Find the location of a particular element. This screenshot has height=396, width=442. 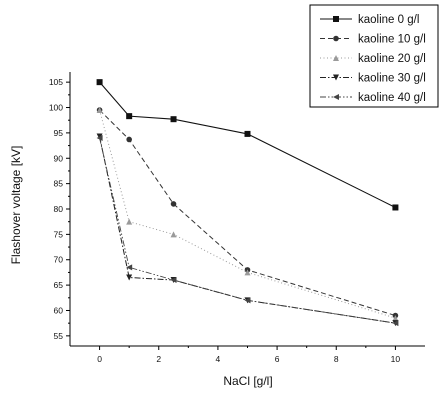

y-tick-label: 75 is located at coordinates (59, 234).